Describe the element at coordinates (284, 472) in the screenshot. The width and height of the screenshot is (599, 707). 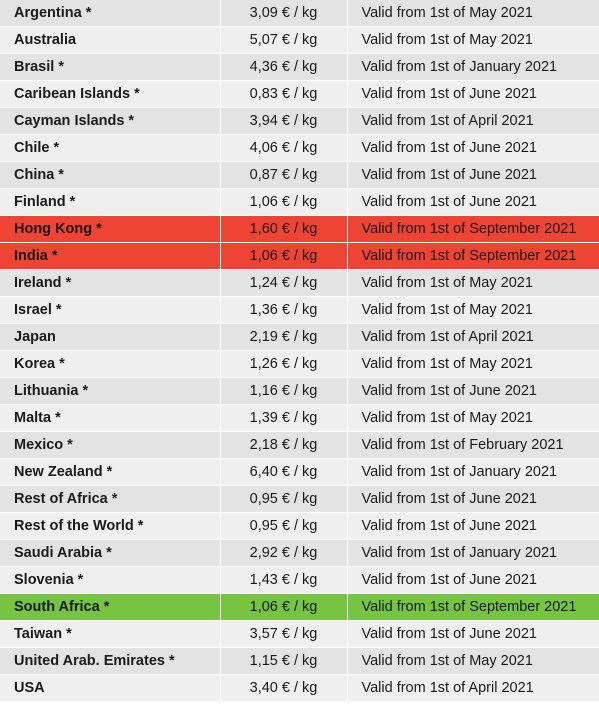
I see `price-cell: 6,40 € / kg` at that location.